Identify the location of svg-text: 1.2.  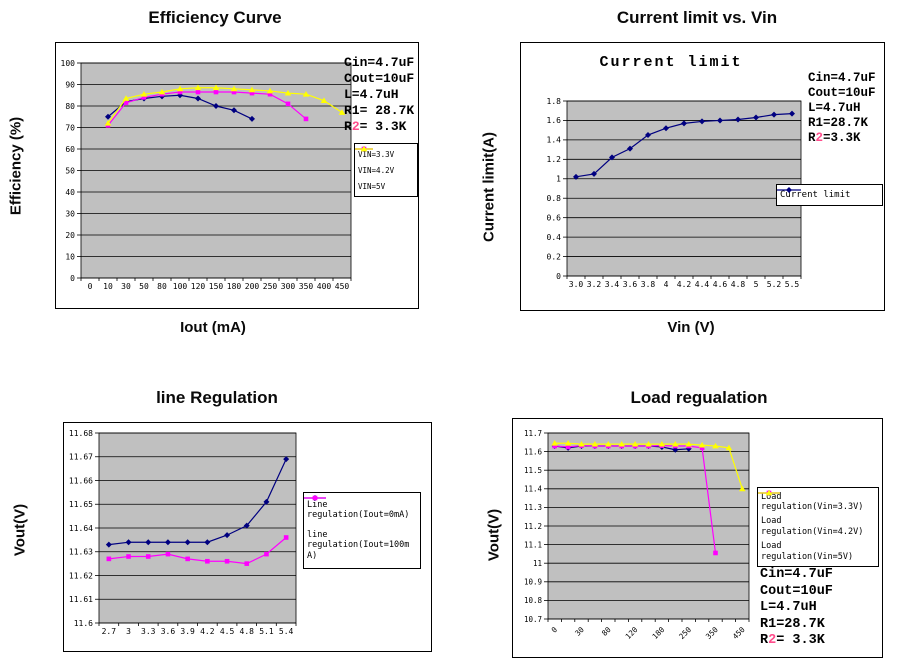
(554, 159).